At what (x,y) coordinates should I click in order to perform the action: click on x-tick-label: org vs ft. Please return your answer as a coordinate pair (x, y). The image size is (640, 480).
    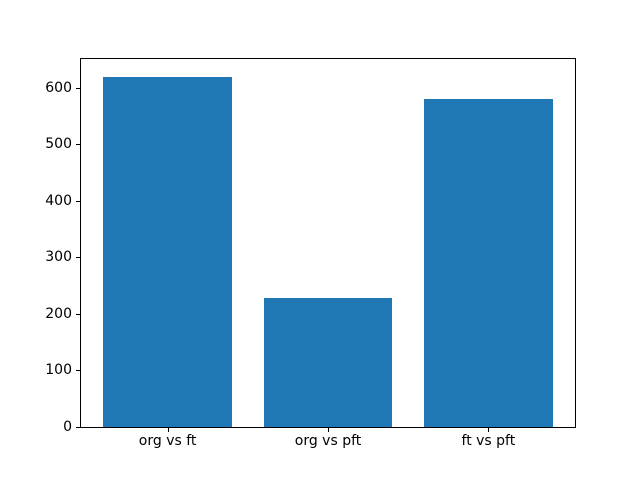
    Looking at the image, I should click on (167, 441).